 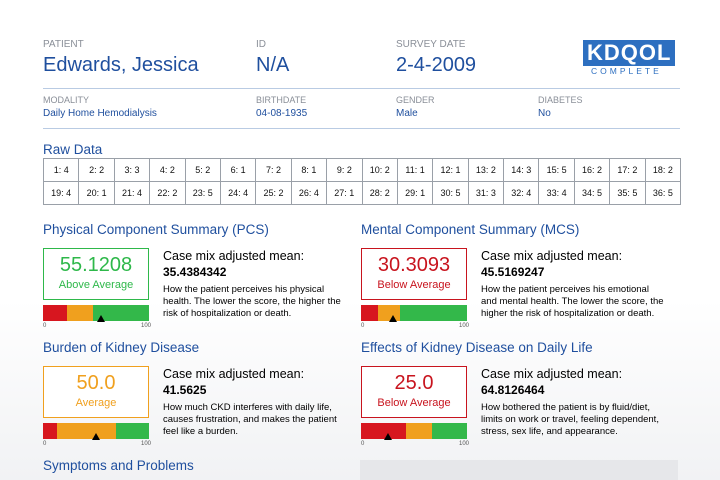 What do you see at coordinates (261, 44) in the screenshot?
I see `field-label: ID` at bounding box center [261, 44].